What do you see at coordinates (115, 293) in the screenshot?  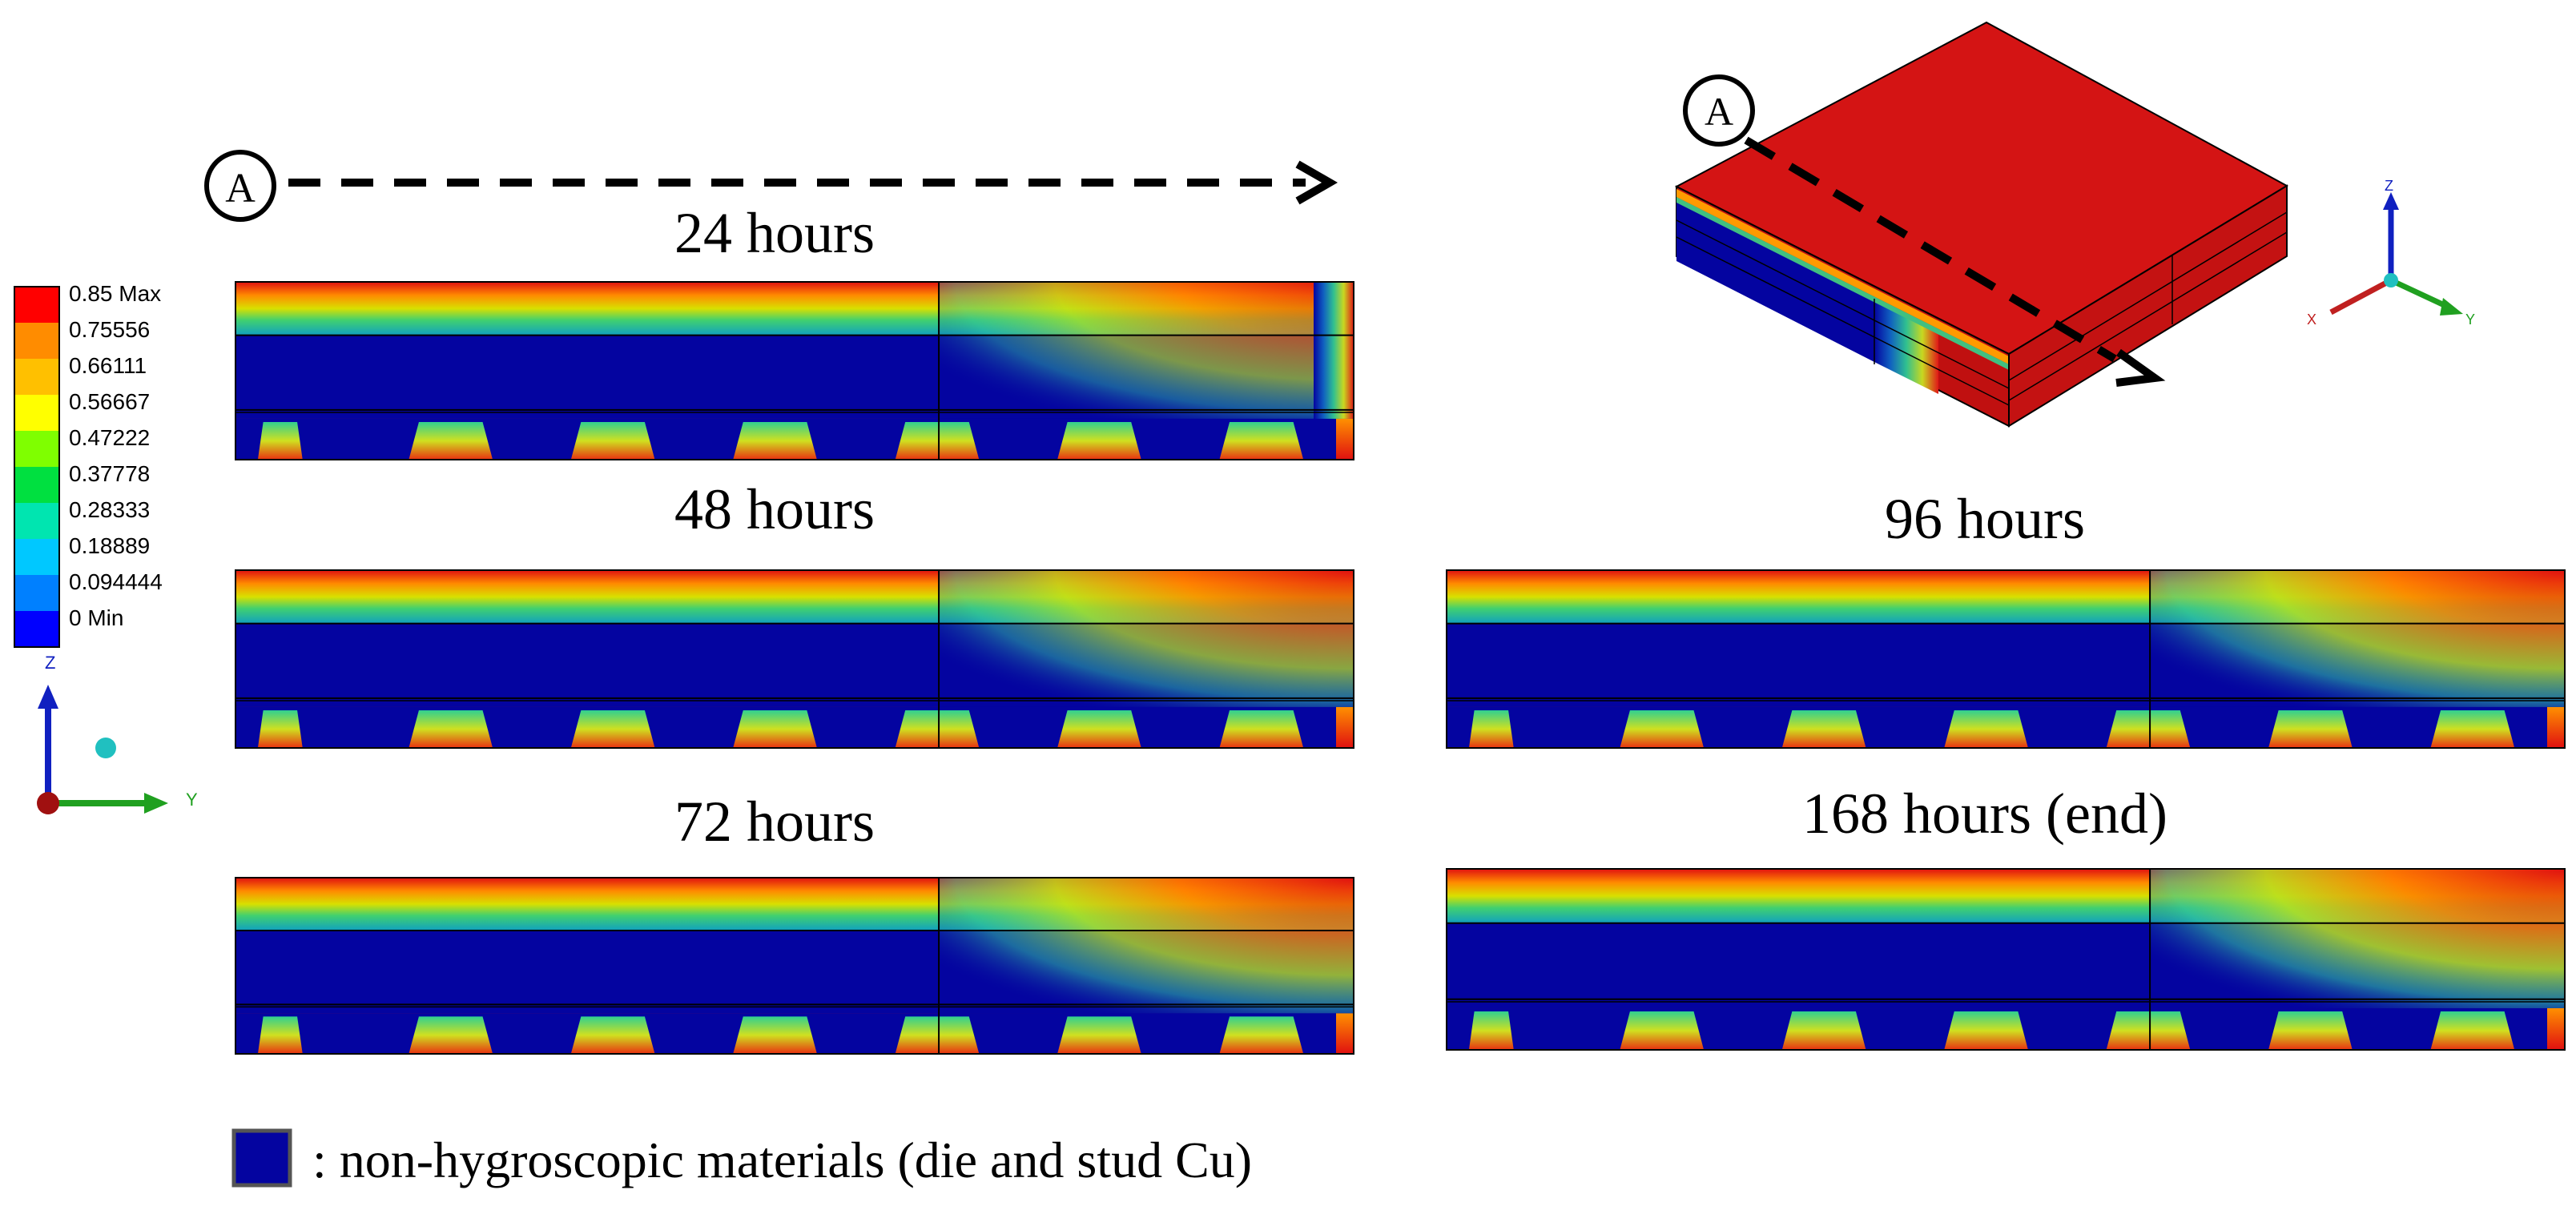 I see `legend-label-0: 0.85 Max` at bounding box center [115, 293].